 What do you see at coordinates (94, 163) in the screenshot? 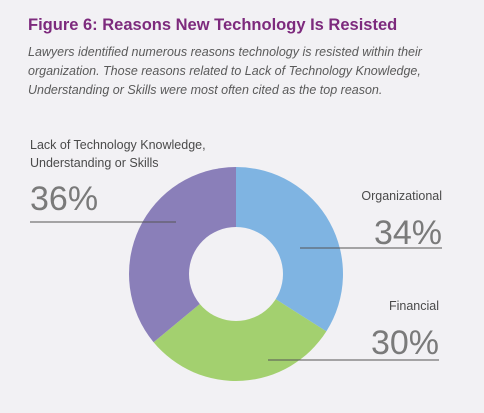
I see `knowledge-label-line-2: Understanding or Skills` at bounding box center [94, 163].